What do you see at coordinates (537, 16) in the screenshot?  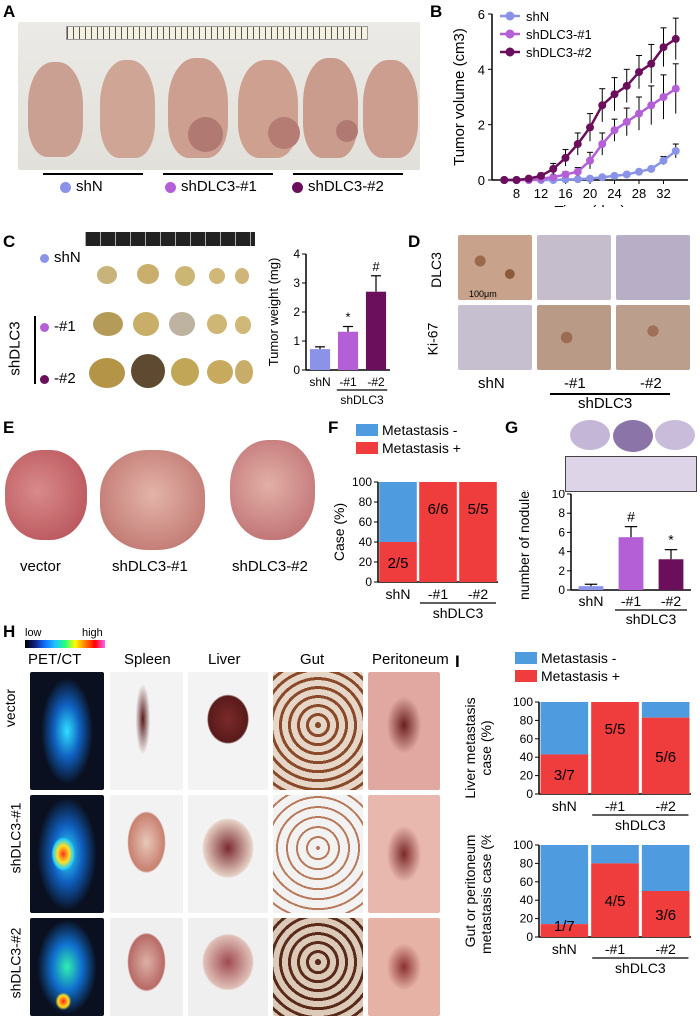 I see `legend-label: shN` at bounding box center [537, 16].